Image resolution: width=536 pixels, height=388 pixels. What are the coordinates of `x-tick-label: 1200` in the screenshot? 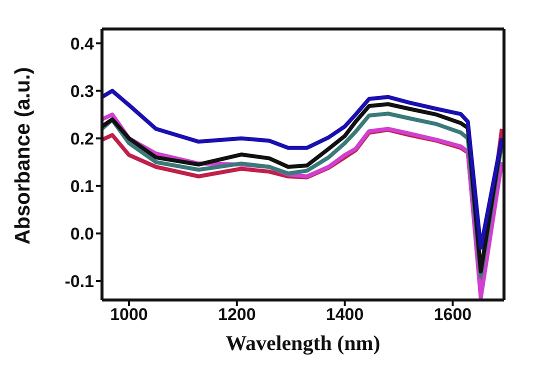 It's located at (237, 314).